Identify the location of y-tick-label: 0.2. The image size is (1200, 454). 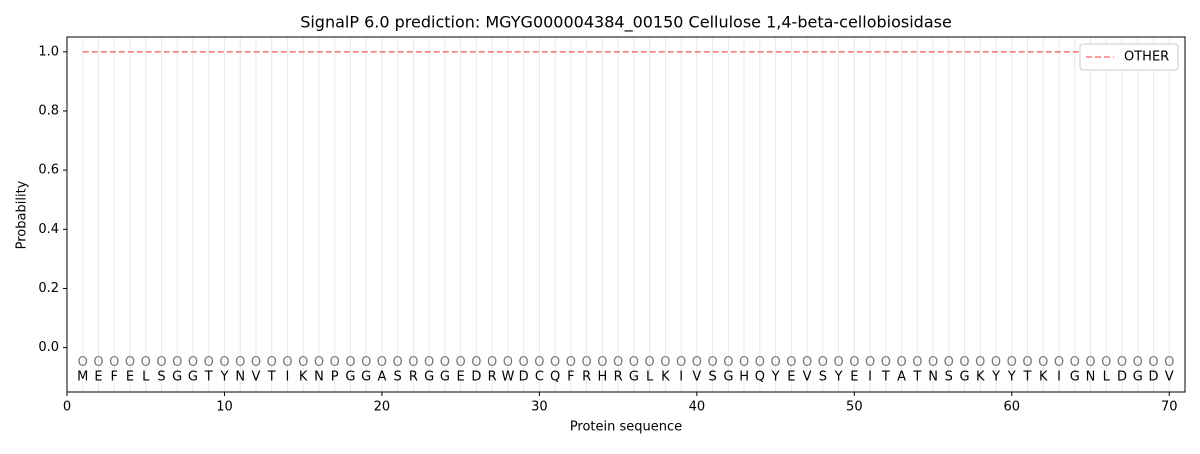
(48, 288).